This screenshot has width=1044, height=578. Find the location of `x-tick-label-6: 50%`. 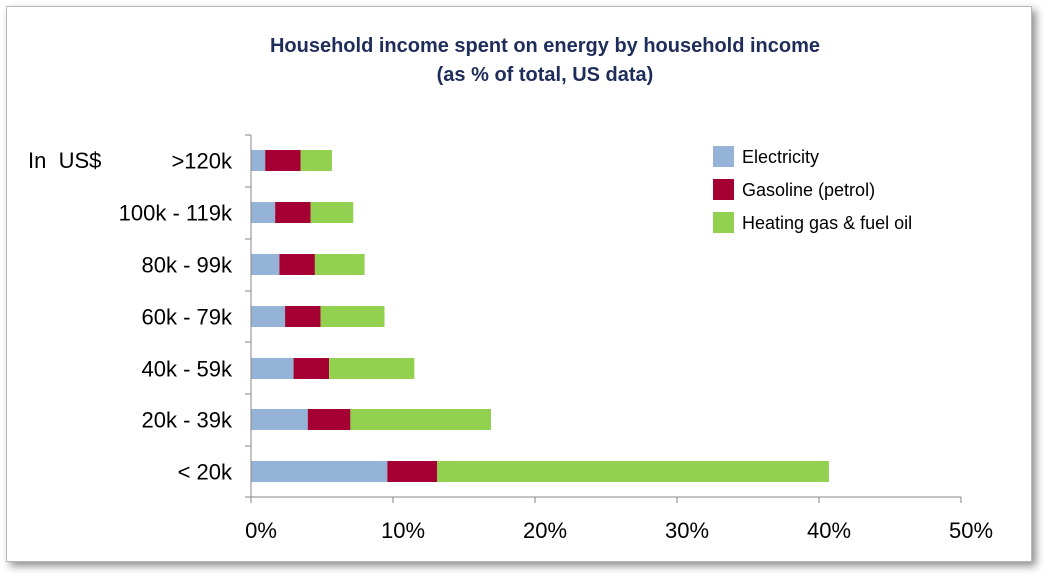

x-tick-label-6: 50% is located at coordinates (971, 530).